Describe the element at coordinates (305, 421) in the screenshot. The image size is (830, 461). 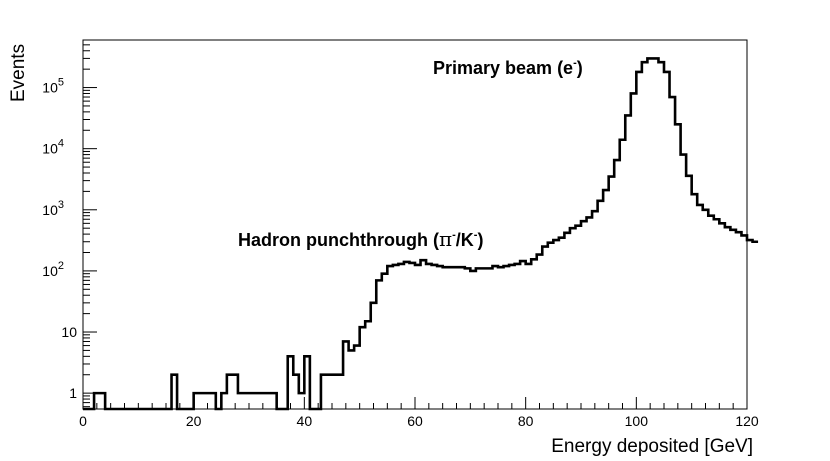
I see `x-tick-label: 40` at that location.